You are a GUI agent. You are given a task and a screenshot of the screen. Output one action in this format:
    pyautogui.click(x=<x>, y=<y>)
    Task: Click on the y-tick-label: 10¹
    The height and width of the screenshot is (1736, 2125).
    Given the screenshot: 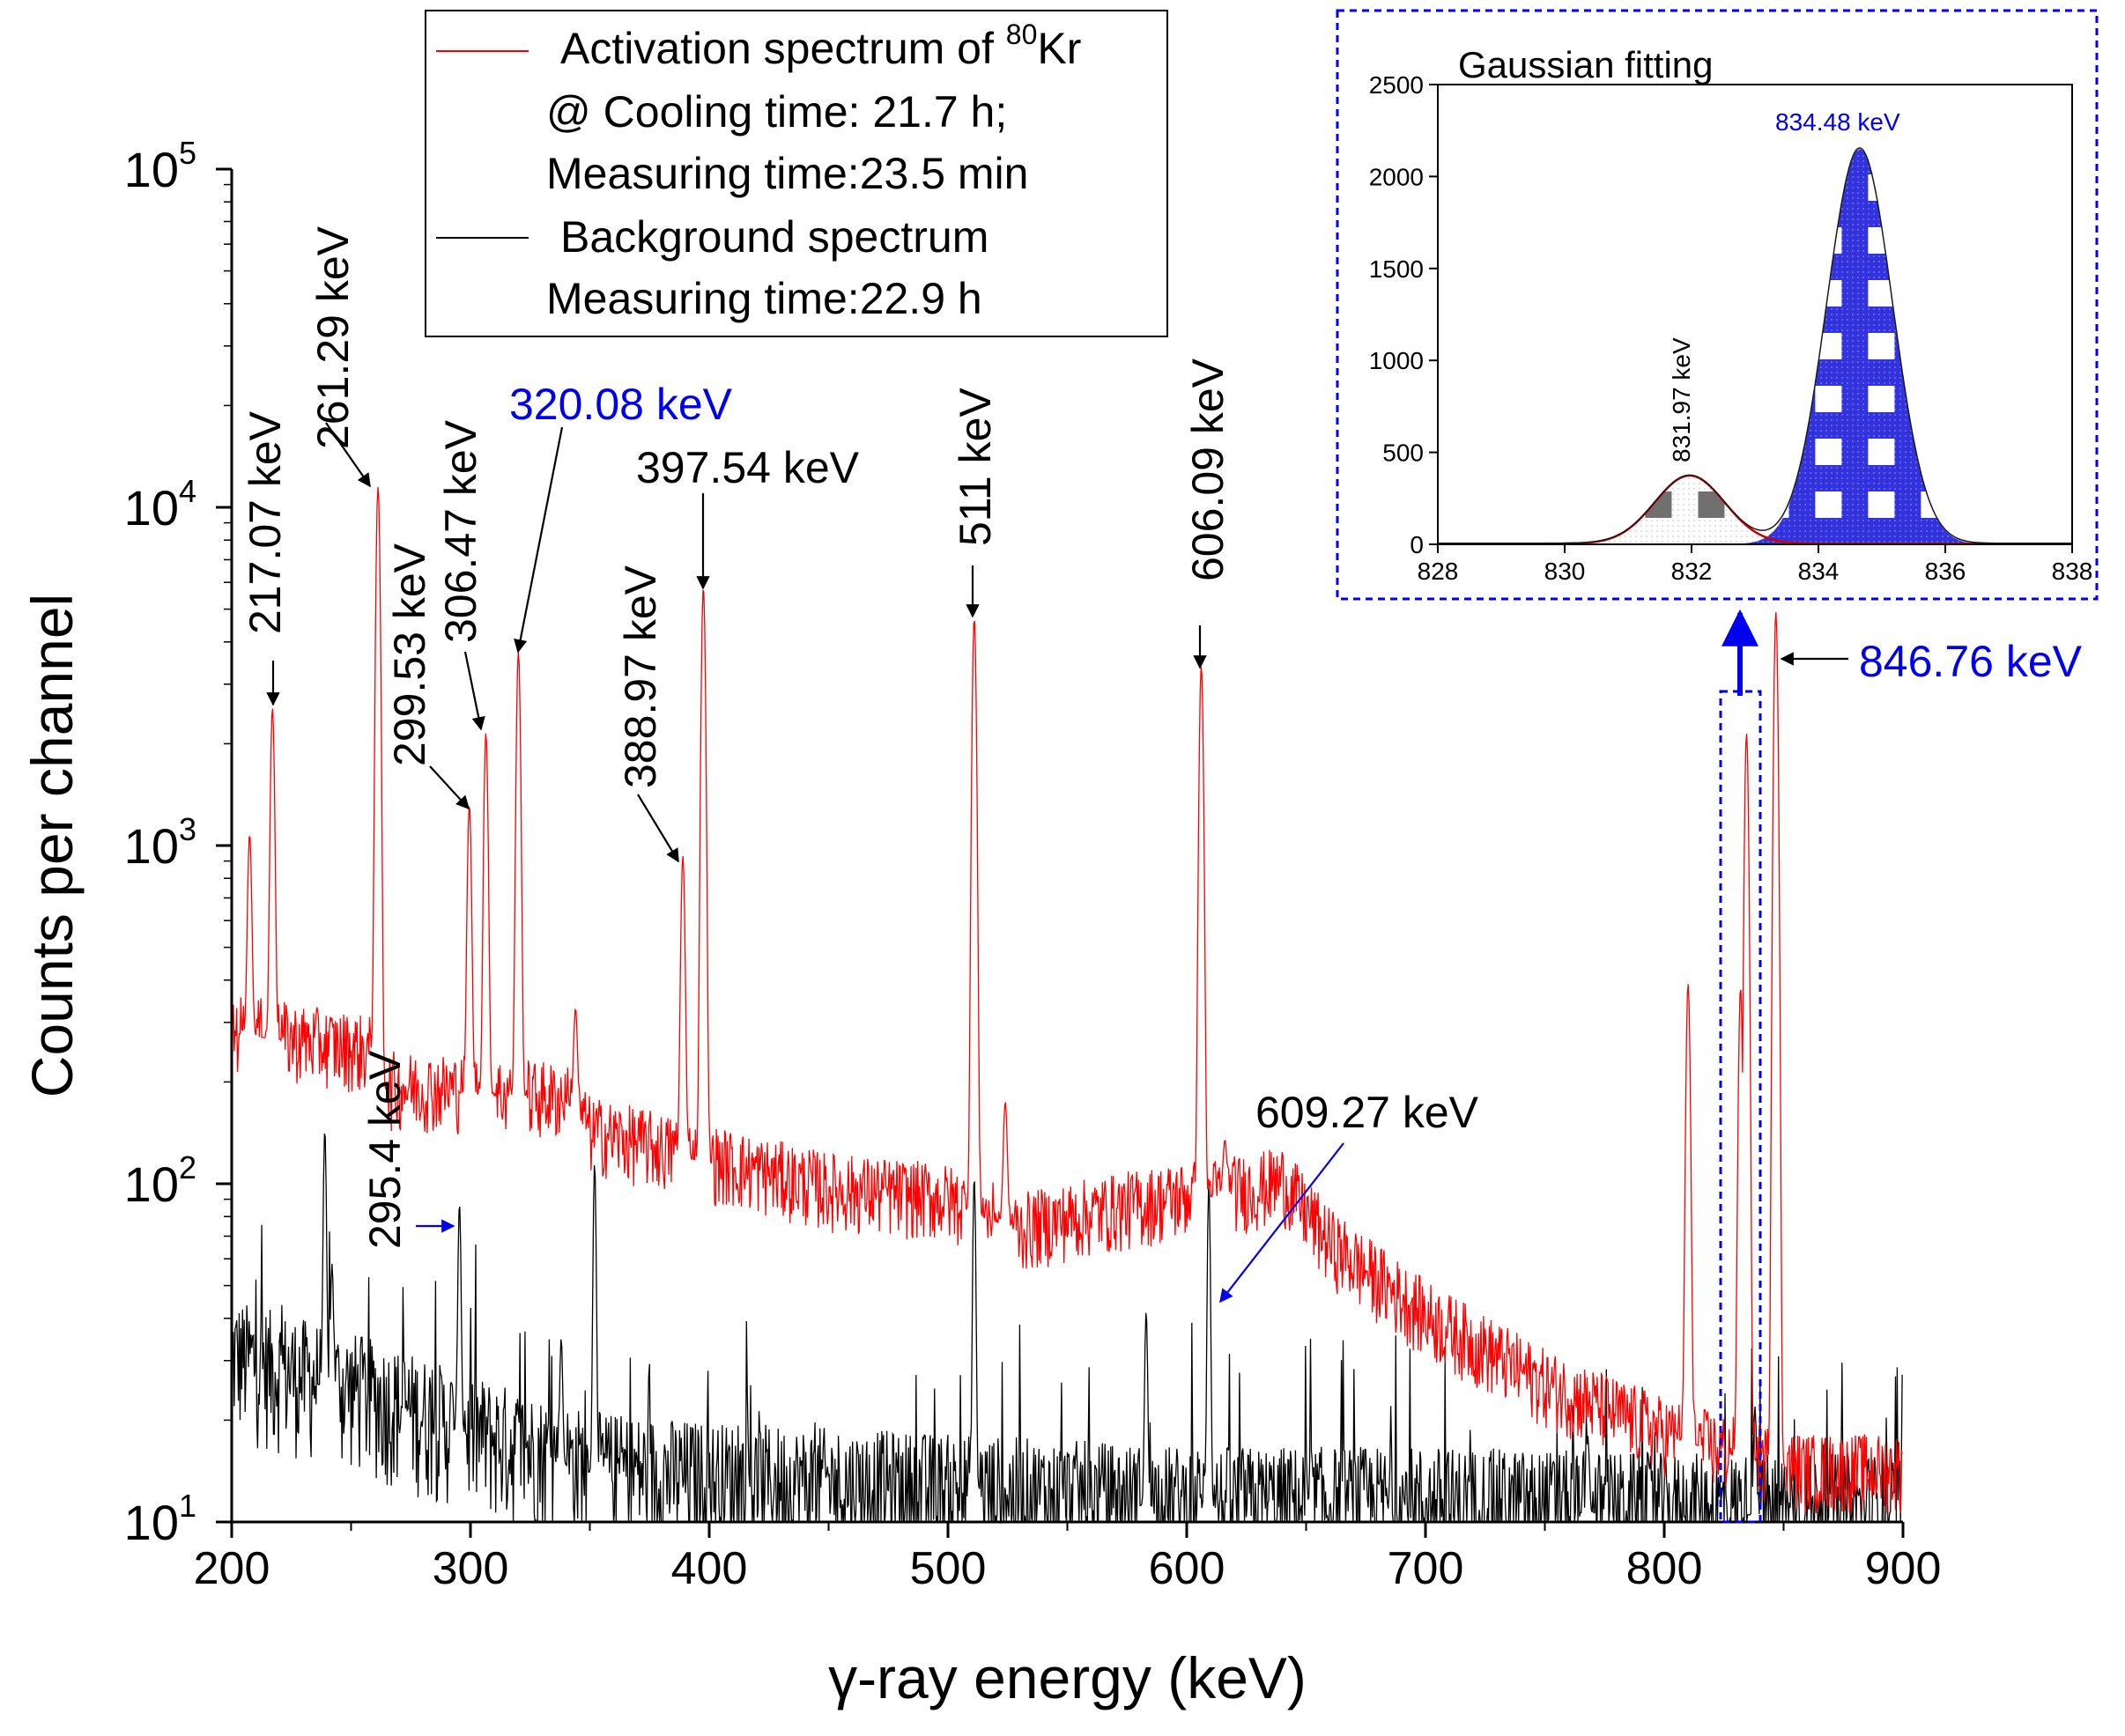 What is the action you would take?
    pyautogui.click(x=160, y=1519)
    